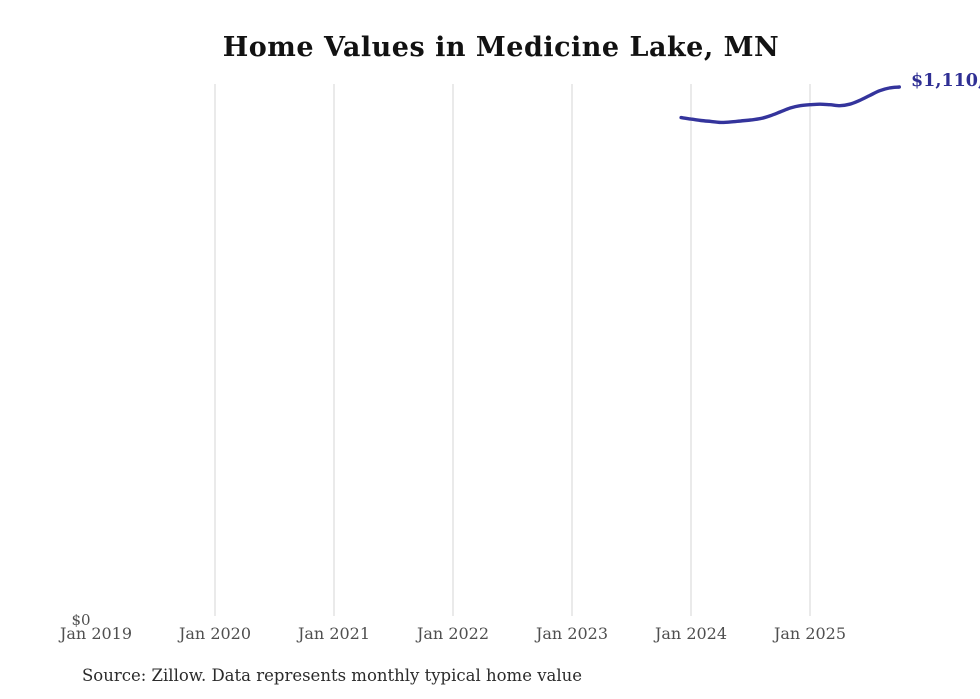  I want to click on x-tick-label: Jan 2022, so click(453, 633).